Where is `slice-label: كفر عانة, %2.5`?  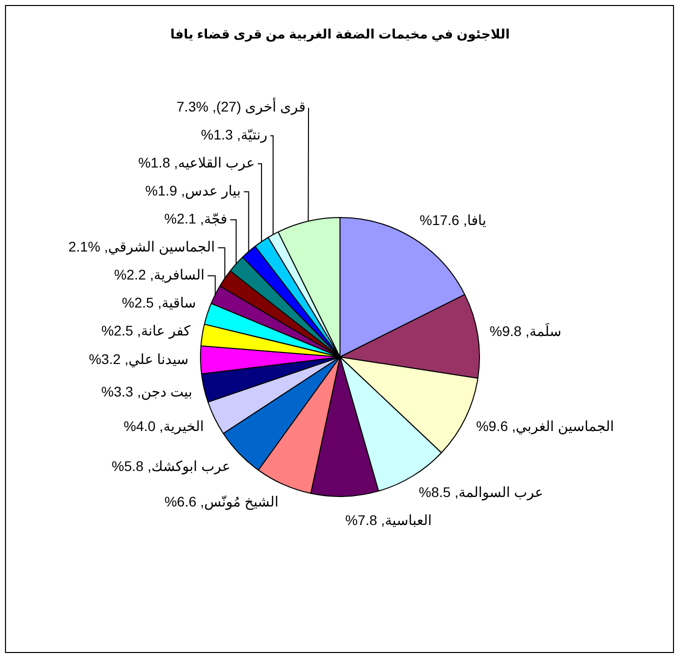
slice-label: كفر عانة, %2.5 is located at coordinates (146, 331).